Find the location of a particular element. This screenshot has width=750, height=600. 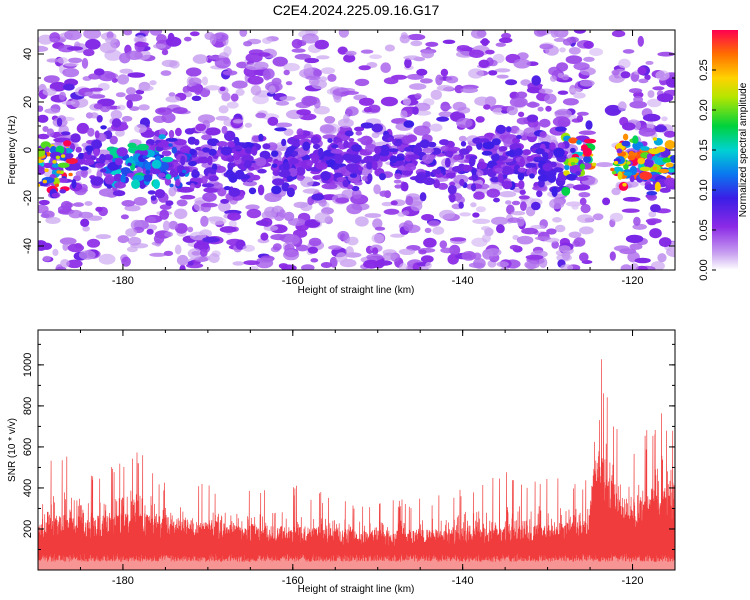

spectrogram-x-tick-label: -120 is located at coordinates (633, 281).